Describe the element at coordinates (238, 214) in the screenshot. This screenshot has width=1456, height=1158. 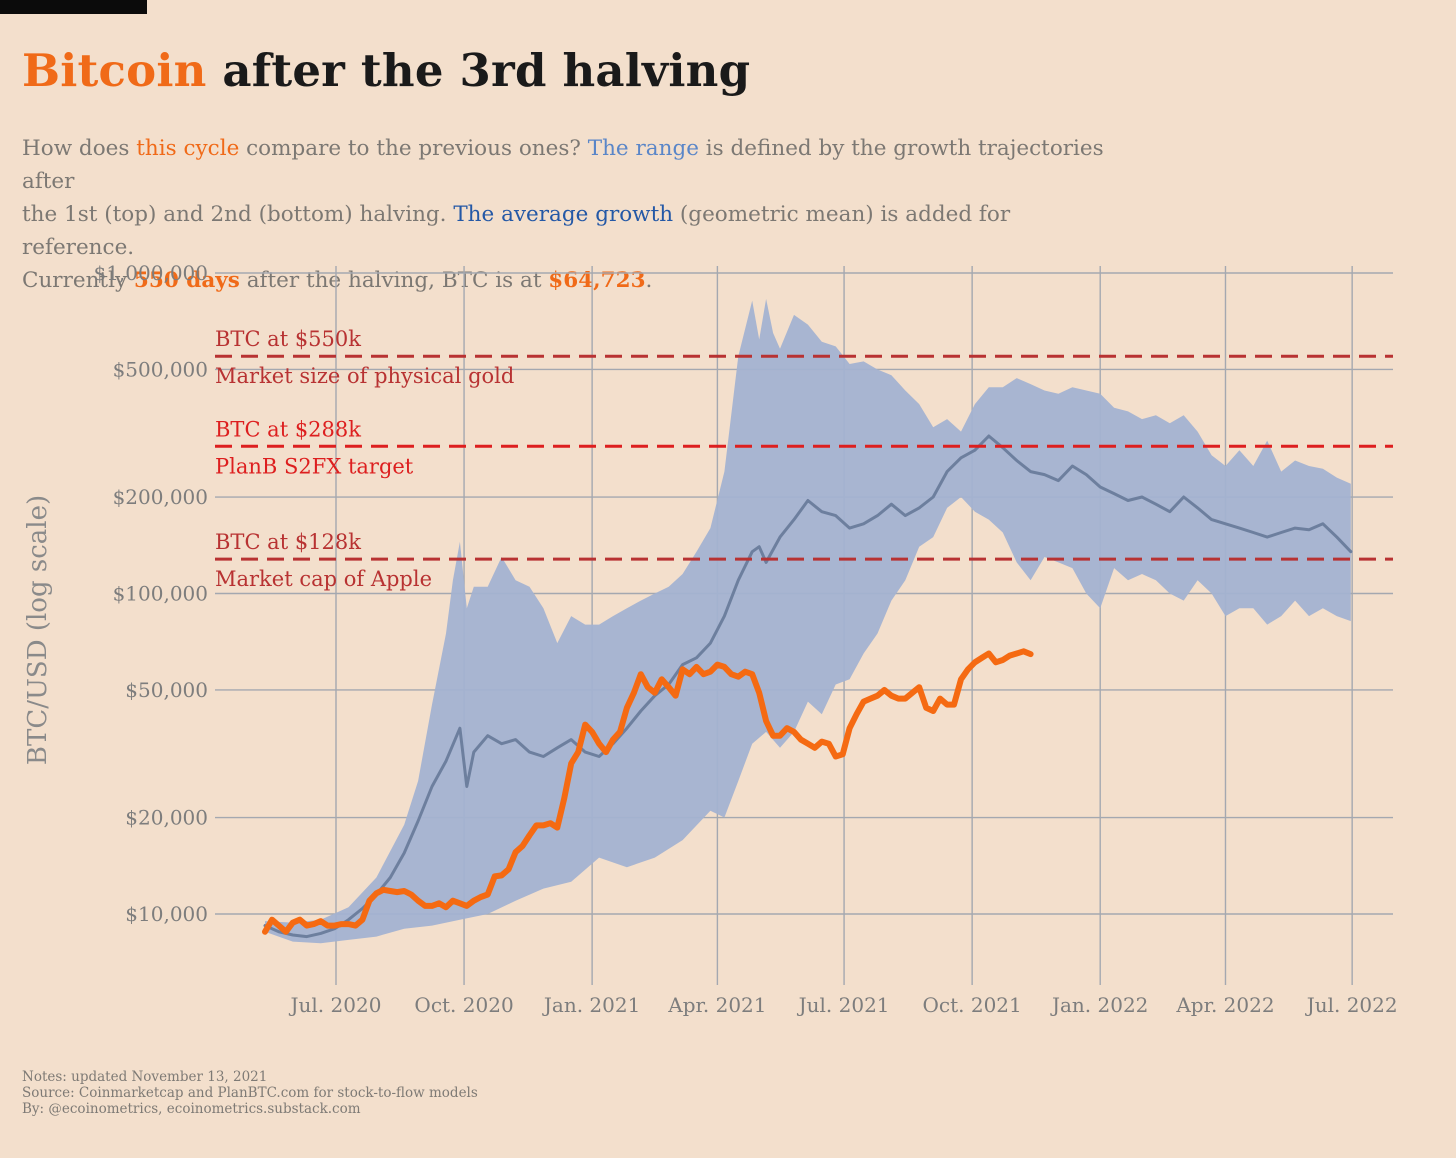
I see `subtitle-text: the 1st (top) and 2nd (bottom) halving.` at that location.